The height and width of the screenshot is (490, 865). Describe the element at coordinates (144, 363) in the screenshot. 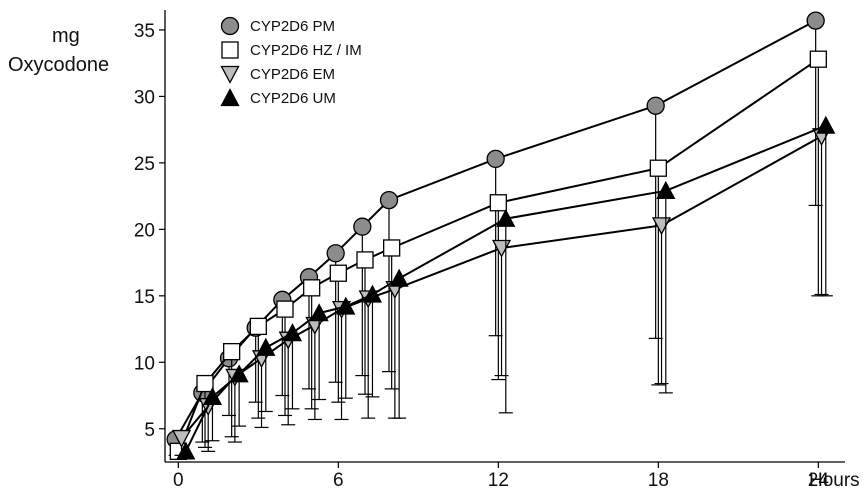

I see `y-tick-label: 10` at that location.